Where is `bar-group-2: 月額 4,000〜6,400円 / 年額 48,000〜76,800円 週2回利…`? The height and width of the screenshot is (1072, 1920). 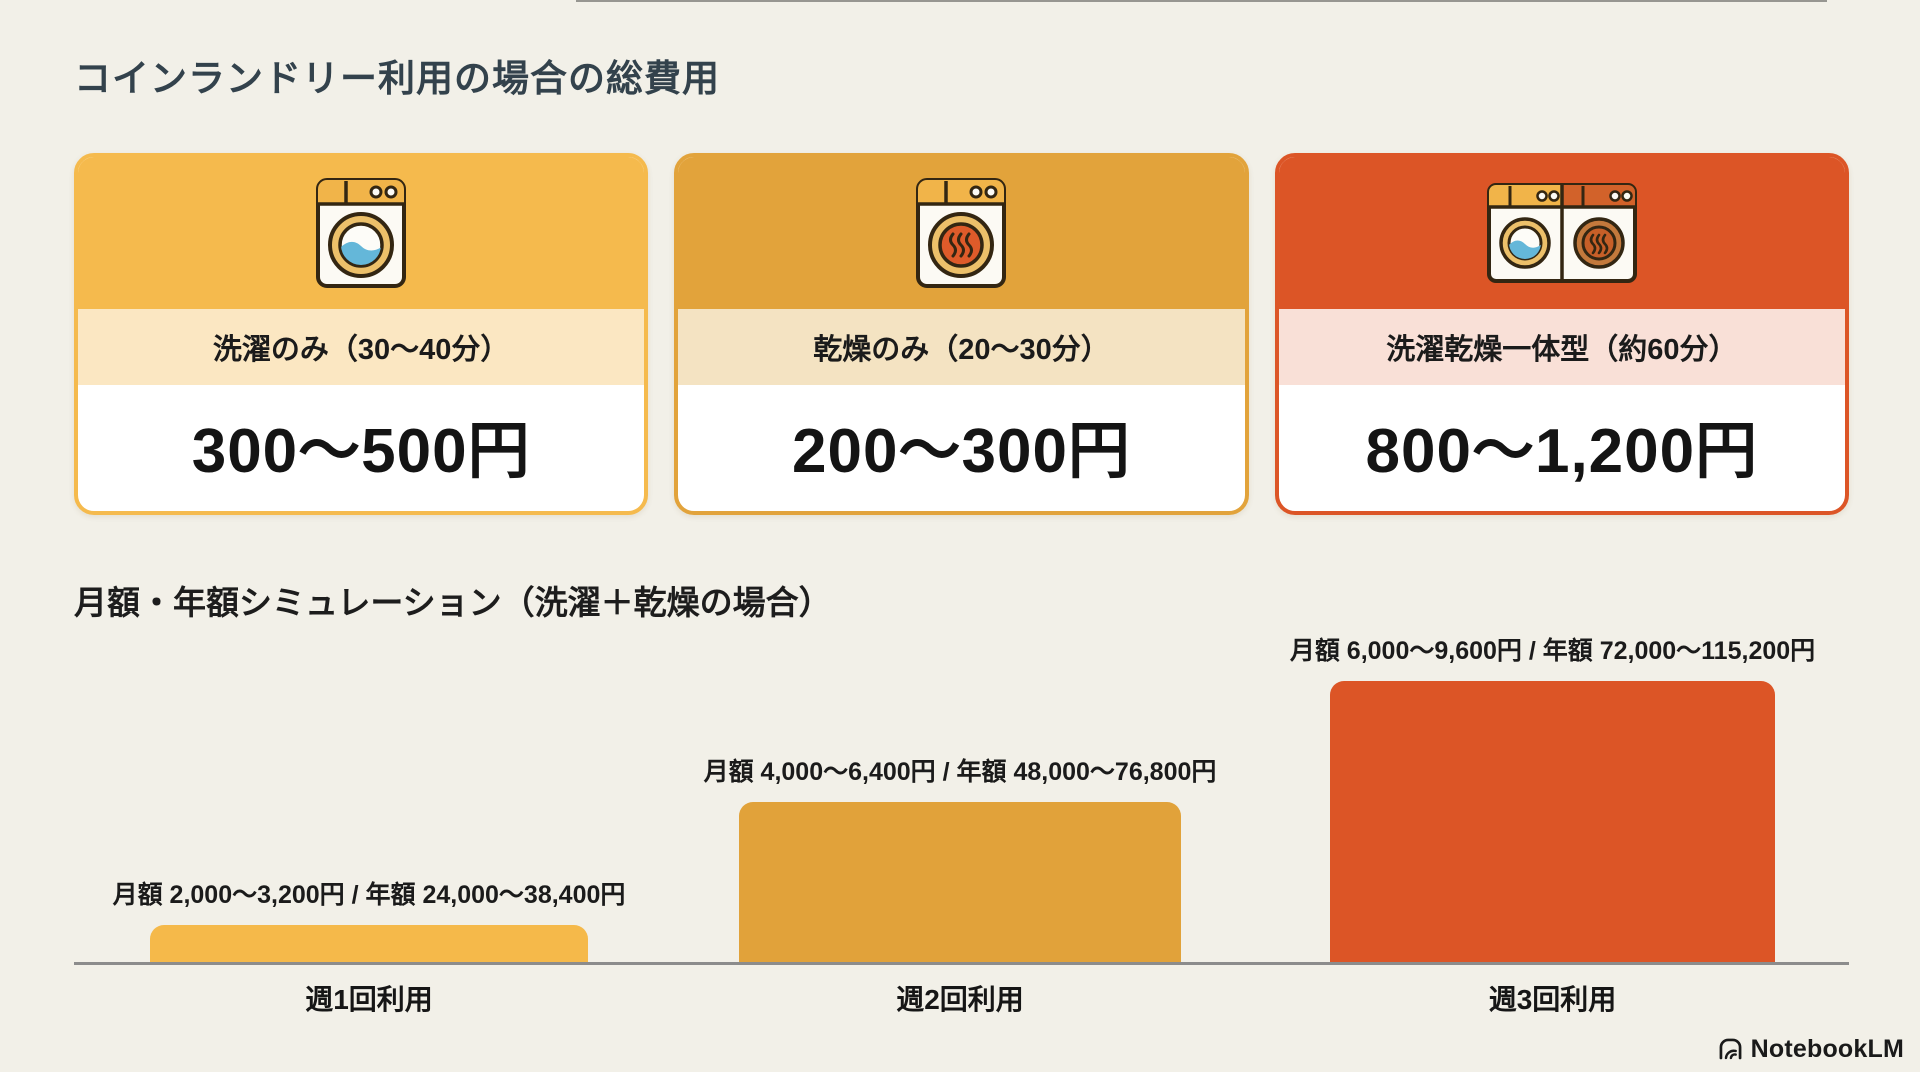 bar-group-2: 月額 4,000〜6,400円 / 年額 48,000〜76,800円 週2回利… is located at coordinates (960, 827).